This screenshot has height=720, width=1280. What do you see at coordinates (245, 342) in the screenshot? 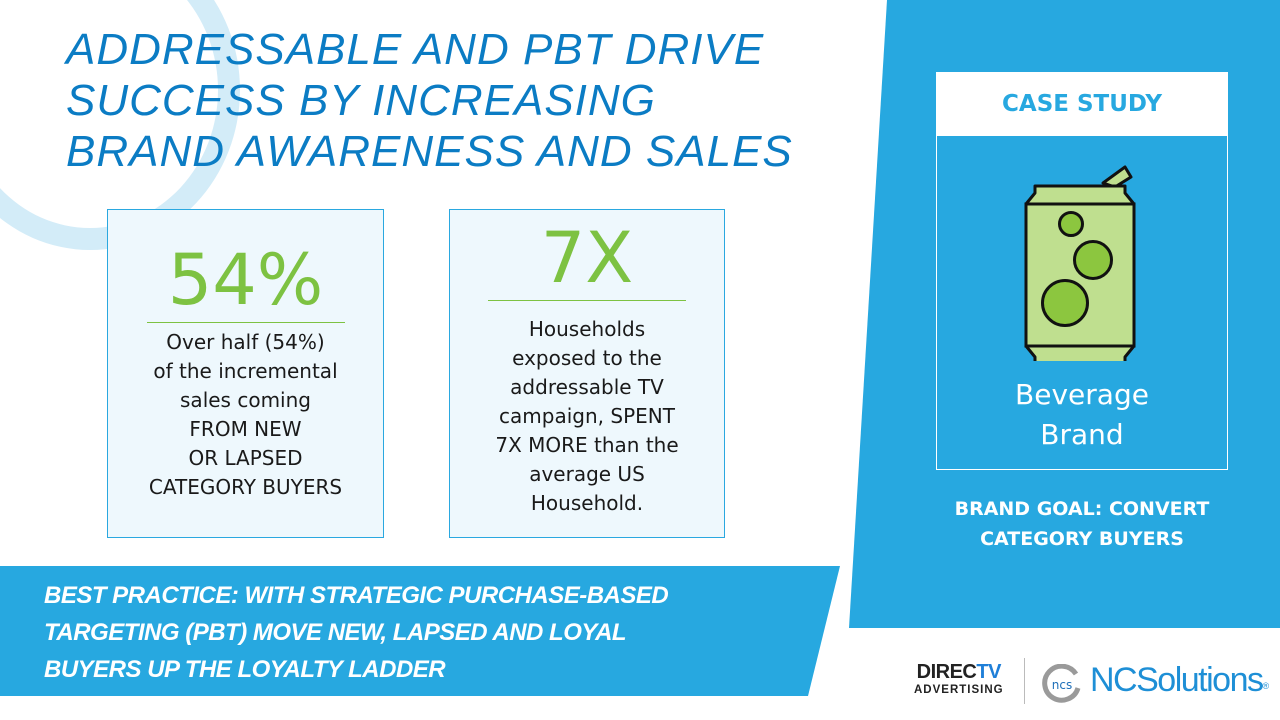
I see `stat-line: Over half (54%)` at bounding box center [245, 342].